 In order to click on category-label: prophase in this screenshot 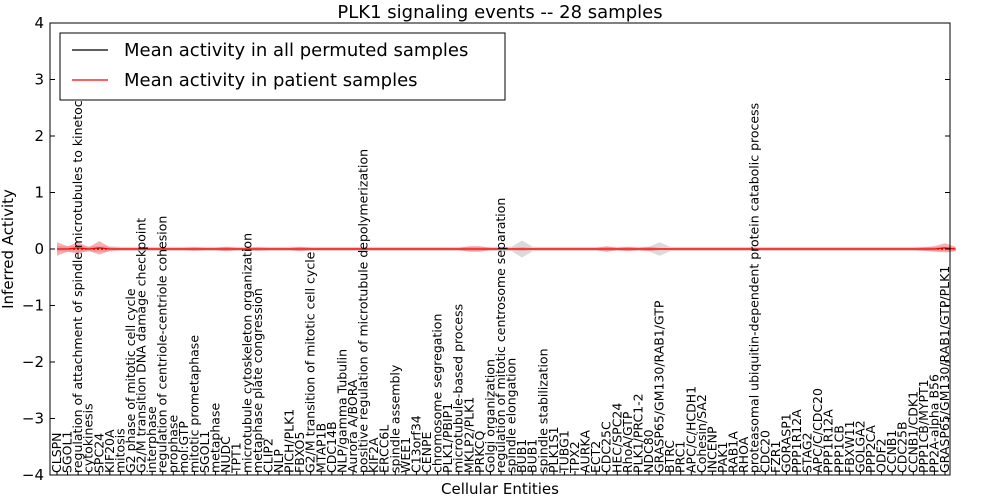, I will do `click(172, 444)`.